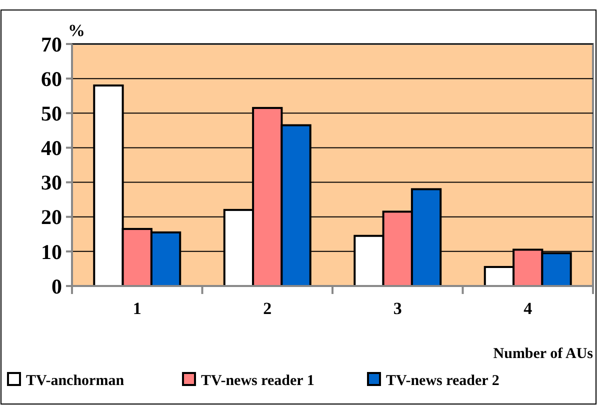 The image size is (597, 405). I want to click on y-tick-label: 30, so click(51, 182).